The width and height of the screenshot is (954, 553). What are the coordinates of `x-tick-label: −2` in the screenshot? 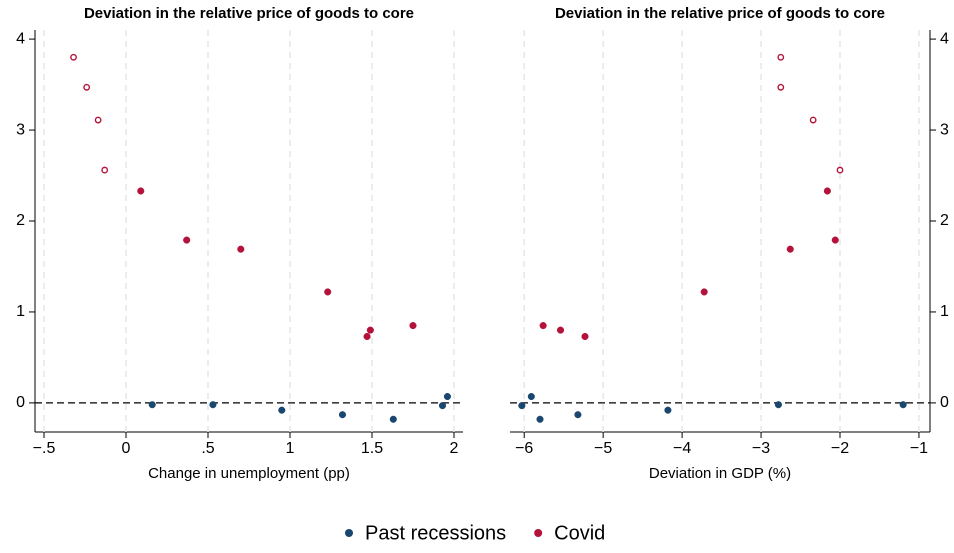 It's located at (840, 448).